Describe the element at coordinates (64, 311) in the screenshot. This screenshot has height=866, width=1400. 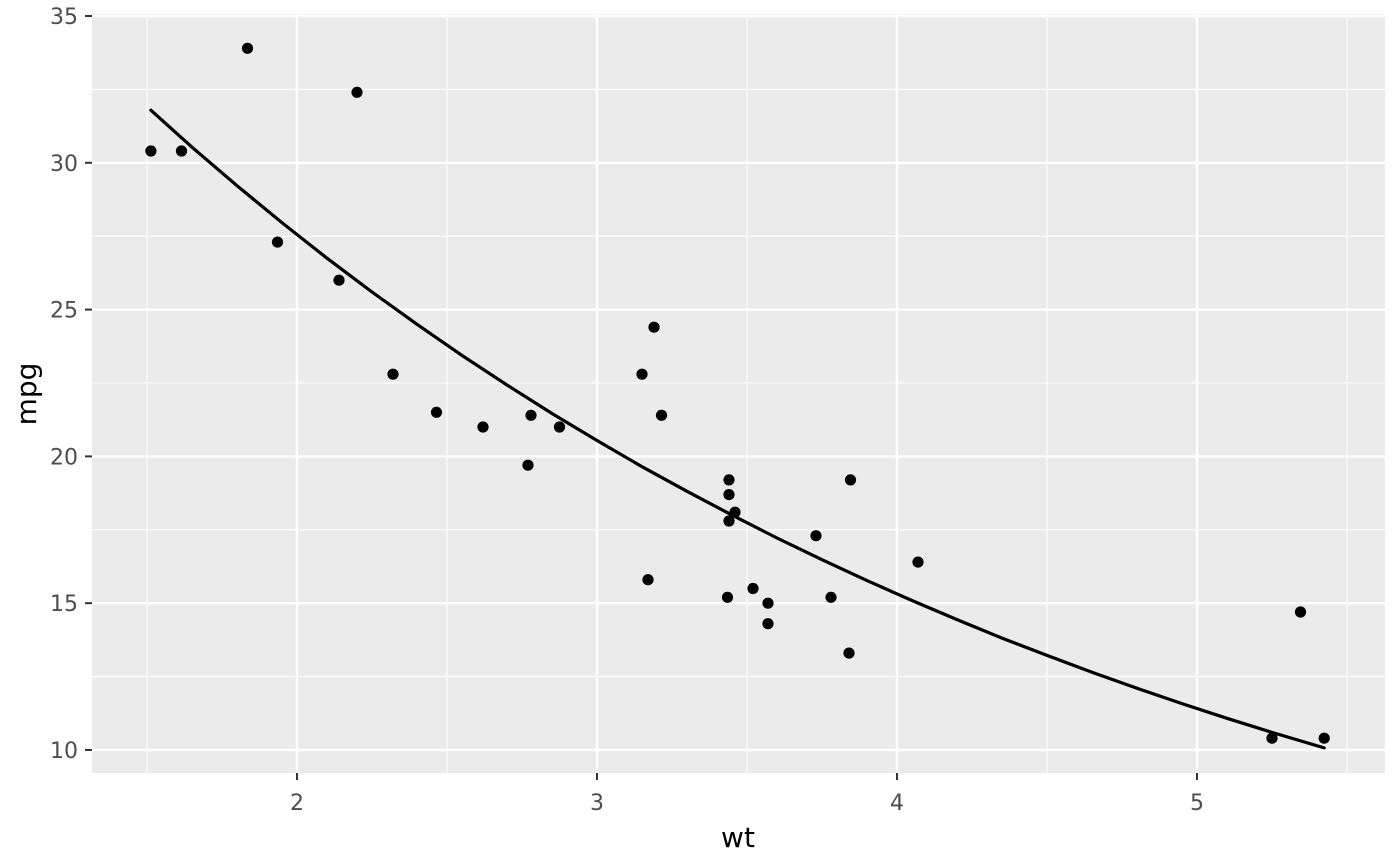
I see `y-tick-label: 25` at that location.